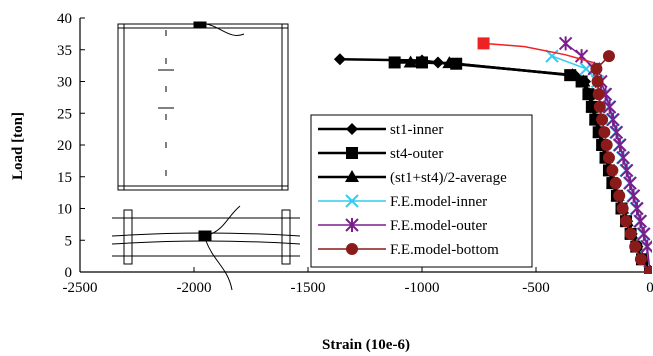 The image size is (653, 356). Describe the element at coordinates (308, 288) in the screenshot. I see `x-tick-label: -1500` at that location.